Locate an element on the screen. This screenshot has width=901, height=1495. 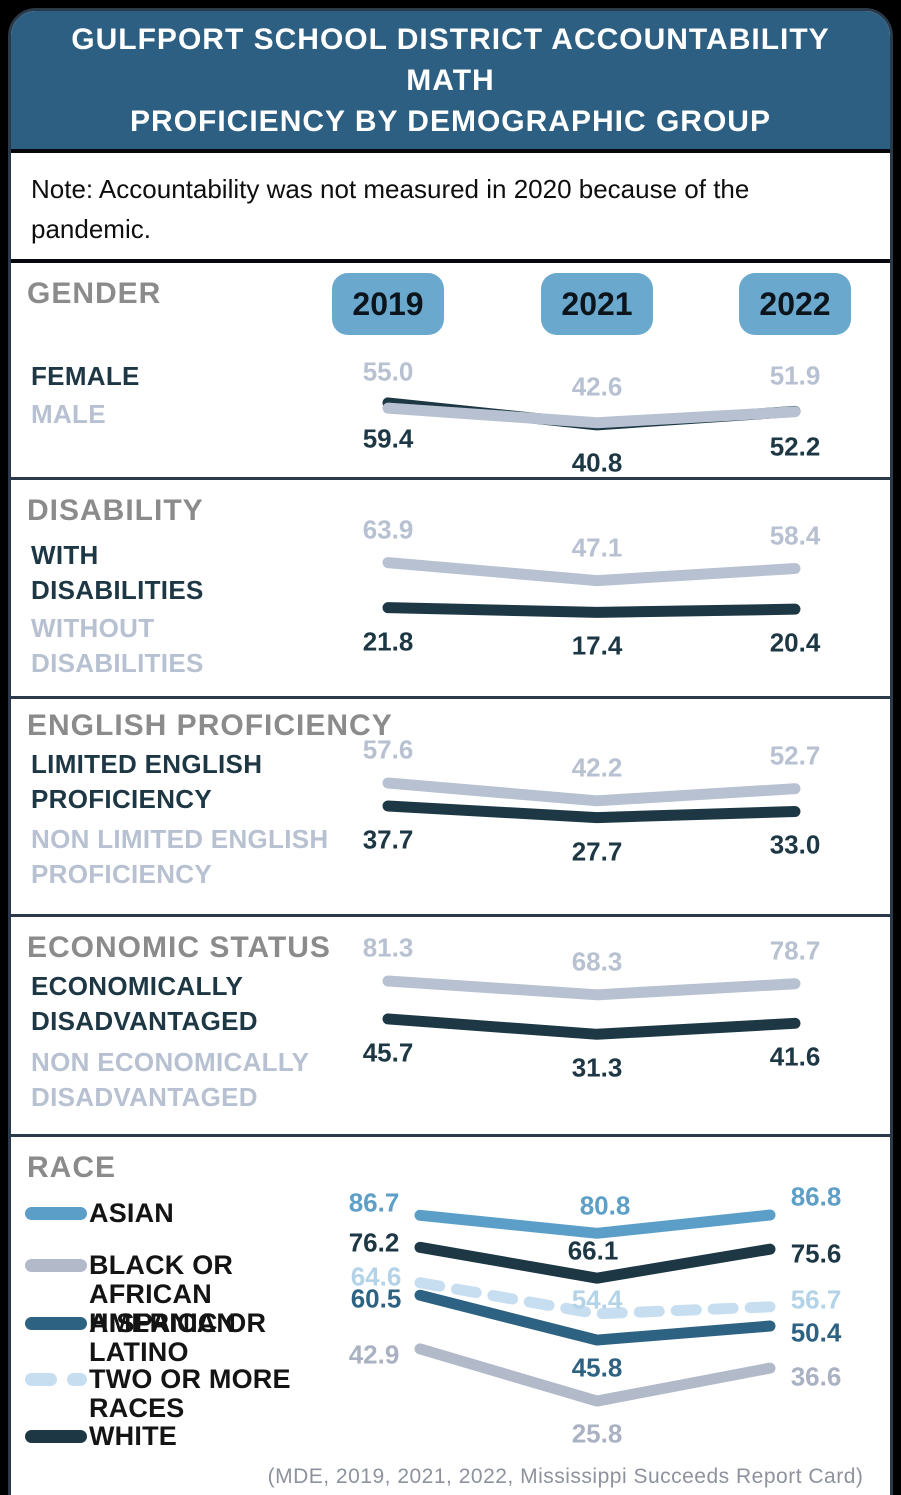
series-line-hispanic-or-latino is located at coordinates (595, 1317).